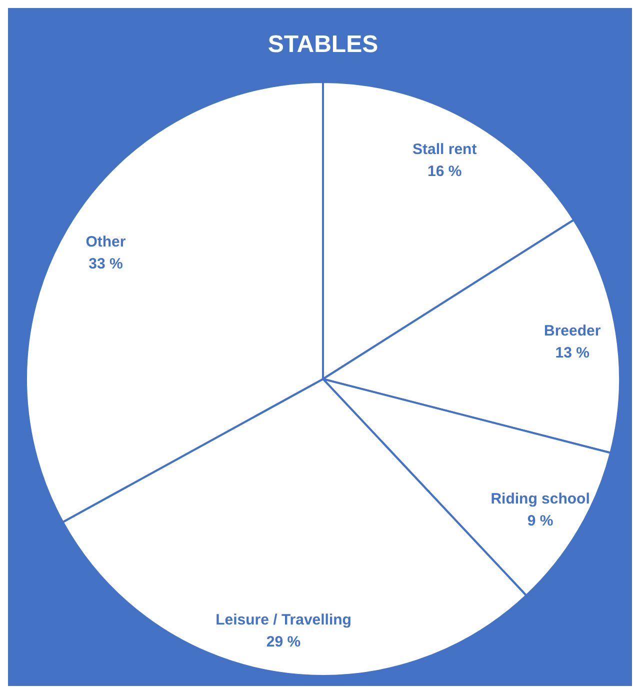 The height and width of the screenshot is (688, 634). I want to click on chart-title: STABLES, so click(323, 44).